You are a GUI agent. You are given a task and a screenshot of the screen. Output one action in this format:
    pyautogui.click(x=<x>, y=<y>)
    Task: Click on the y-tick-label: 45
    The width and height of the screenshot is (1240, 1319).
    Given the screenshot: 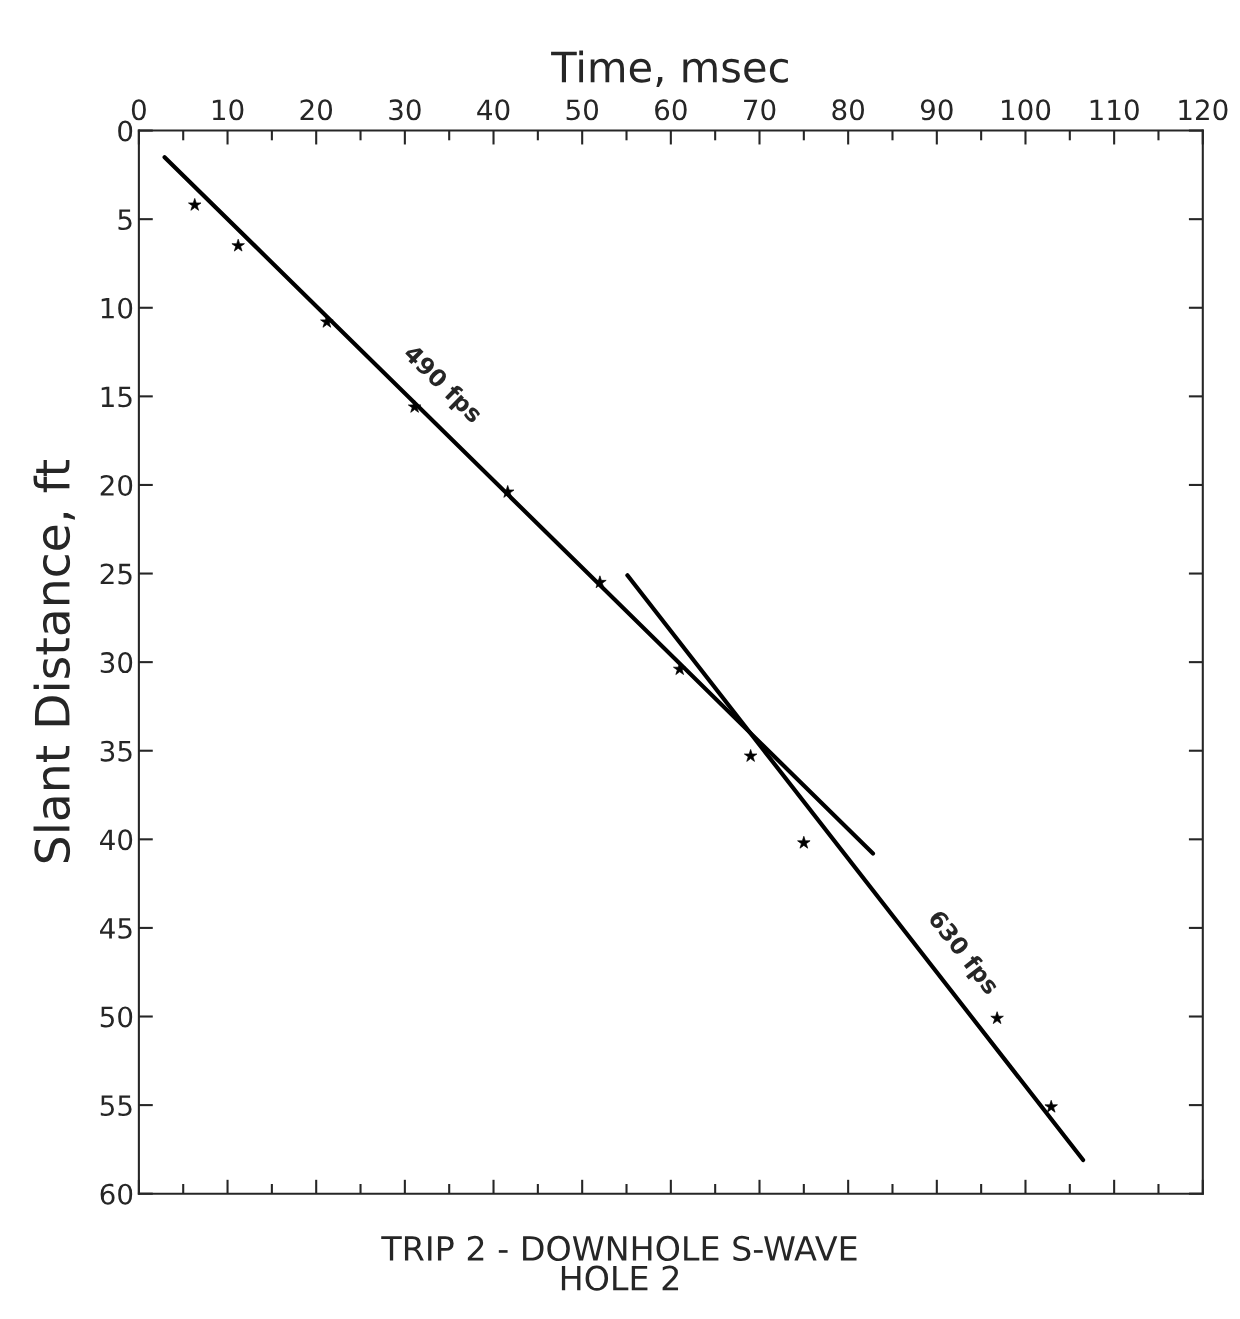 What is the action you would take?
    pyautogui.click(x=116, y=928)
    